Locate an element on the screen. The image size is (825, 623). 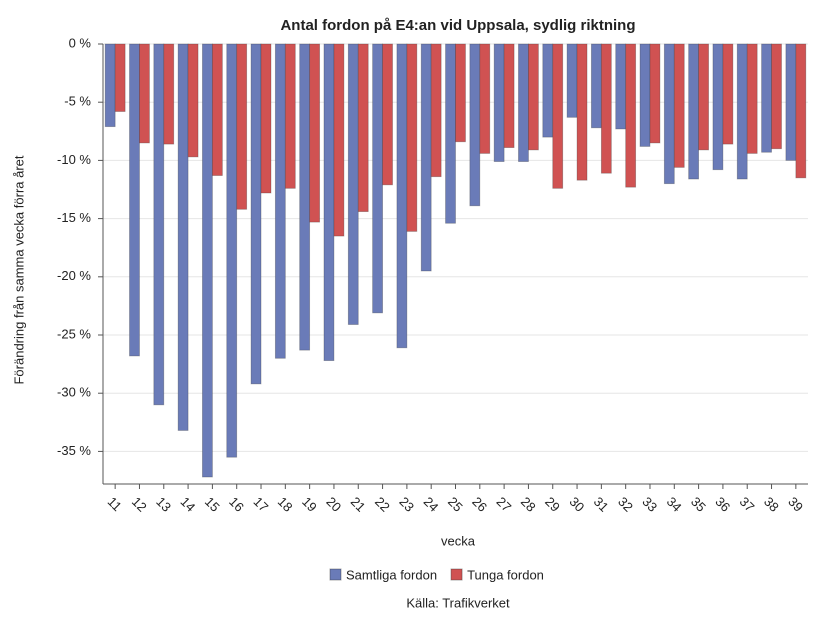
x-tick-label: 31 is located at coordinates (601, 504).